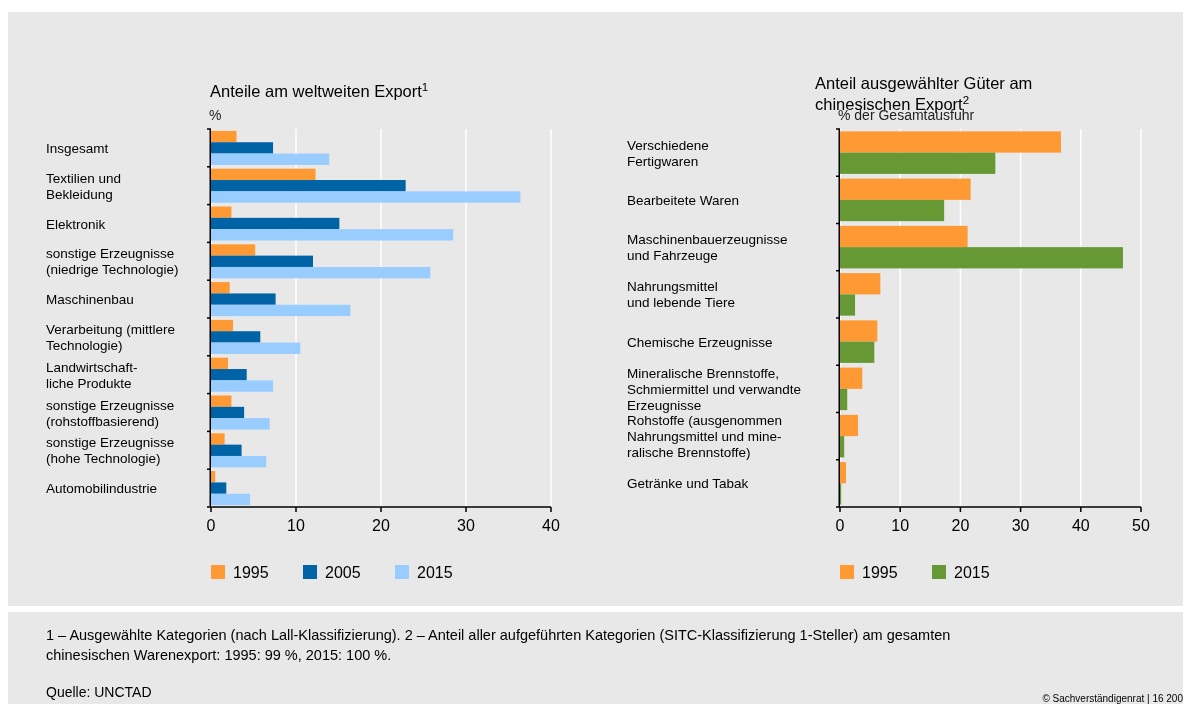 This screenshot has width=1183, height=704. What do you see at coordinates (215, 115) in the screenshot?
I see `x-axis-title: %` at bounding box center [215, 115].